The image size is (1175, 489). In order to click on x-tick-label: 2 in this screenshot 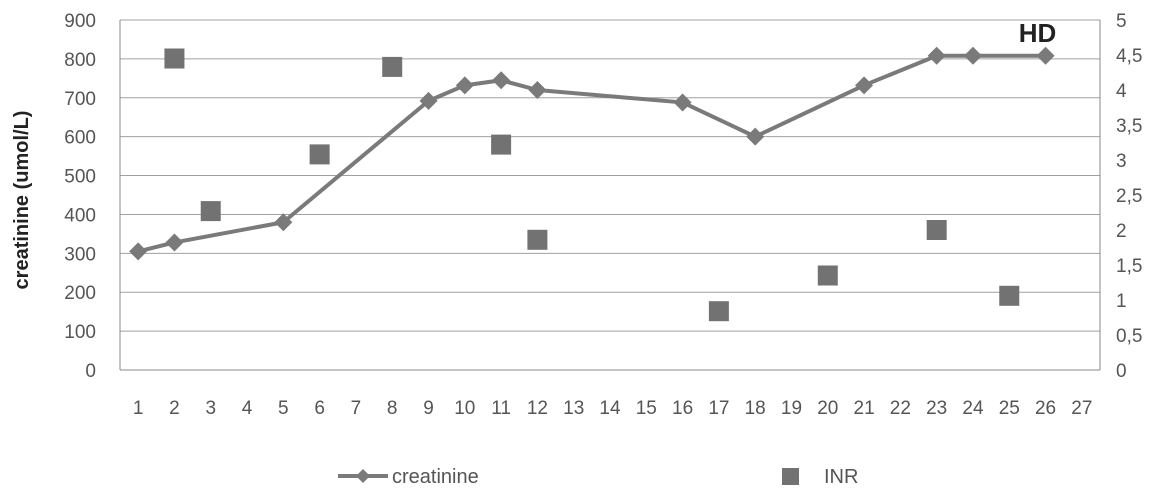, I will do `click(174, 408)`.